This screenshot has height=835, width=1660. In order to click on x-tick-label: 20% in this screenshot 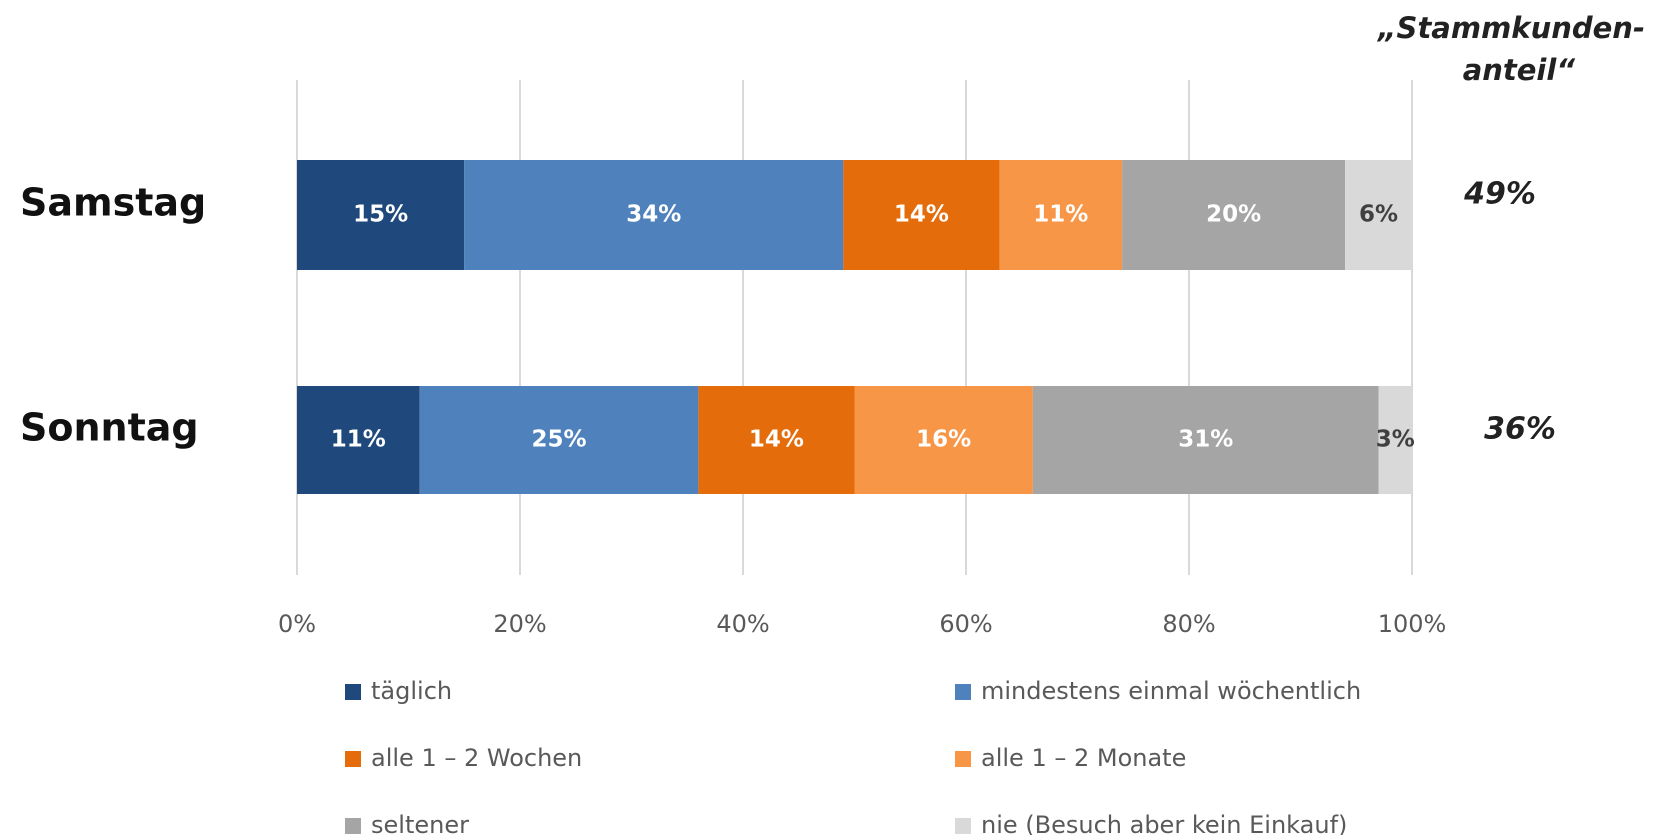, I will do `click(519, 624)`.